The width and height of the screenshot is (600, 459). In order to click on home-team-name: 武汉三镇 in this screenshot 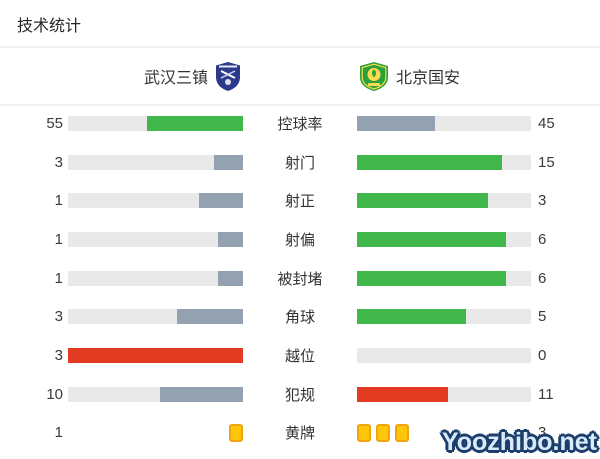, I will do `click(175, 78)`.